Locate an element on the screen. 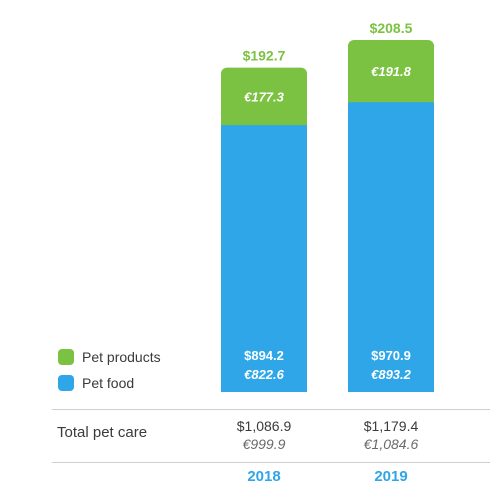 This screenshot has width=490, height=500. label-pet-food-usd-2019: $970.9 is located at coordinates (391, 355).